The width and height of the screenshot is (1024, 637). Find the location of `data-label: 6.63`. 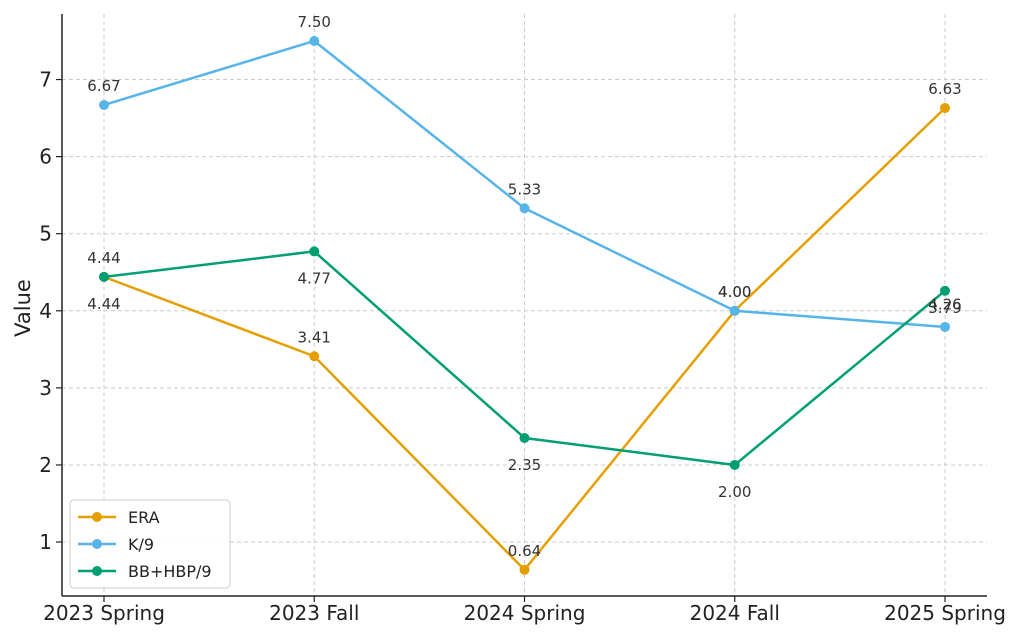

data-label: 6.63 is located at coordinates (944, 89).